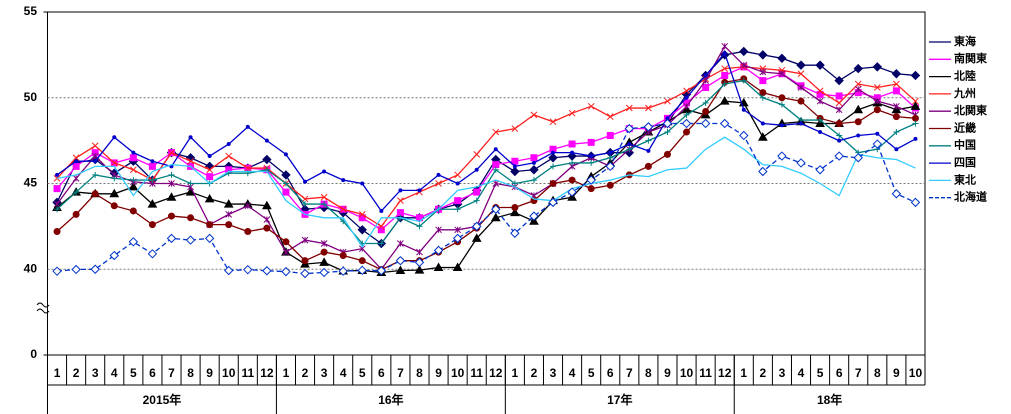 The width and height of the screenshot is (1011, 414). I want to click on x-tick-label: 10, so click(916, 373).